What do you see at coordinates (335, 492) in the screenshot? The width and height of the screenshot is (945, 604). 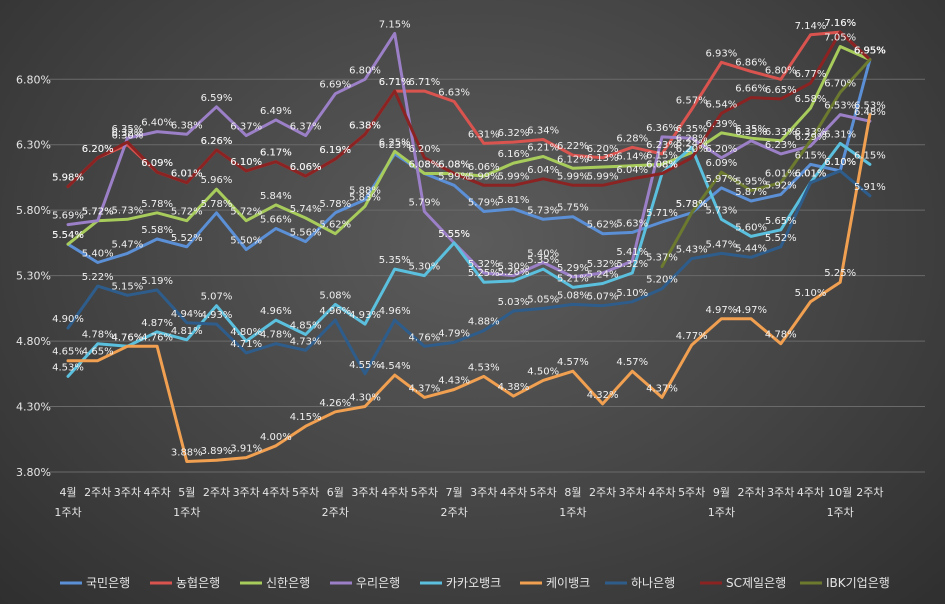 I see `x-tick-label: 6월` at bounding box center [335, 492].